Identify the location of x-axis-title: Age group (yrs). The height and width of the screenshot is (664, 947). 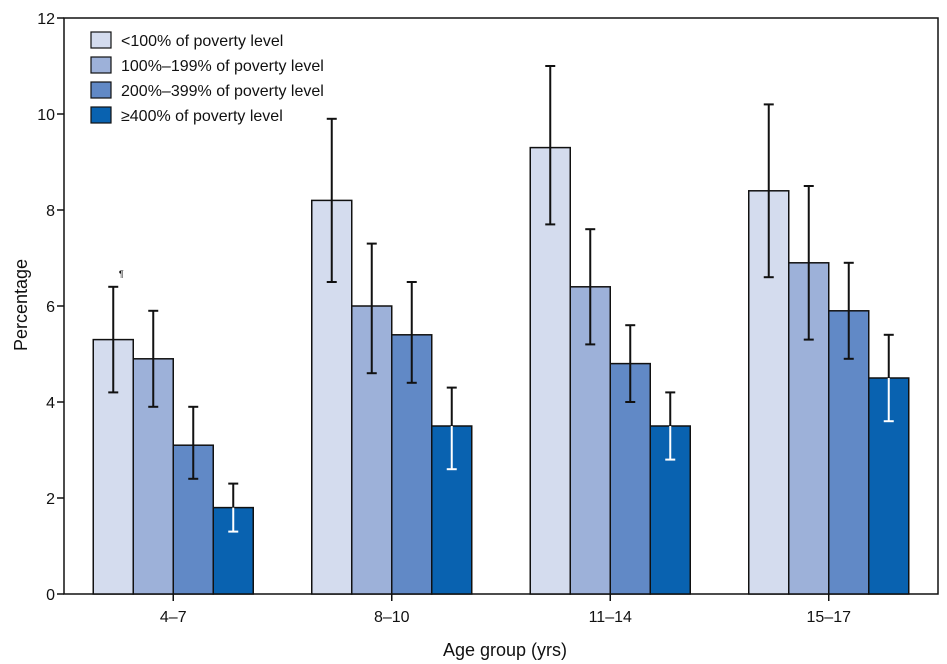
(505, 650).